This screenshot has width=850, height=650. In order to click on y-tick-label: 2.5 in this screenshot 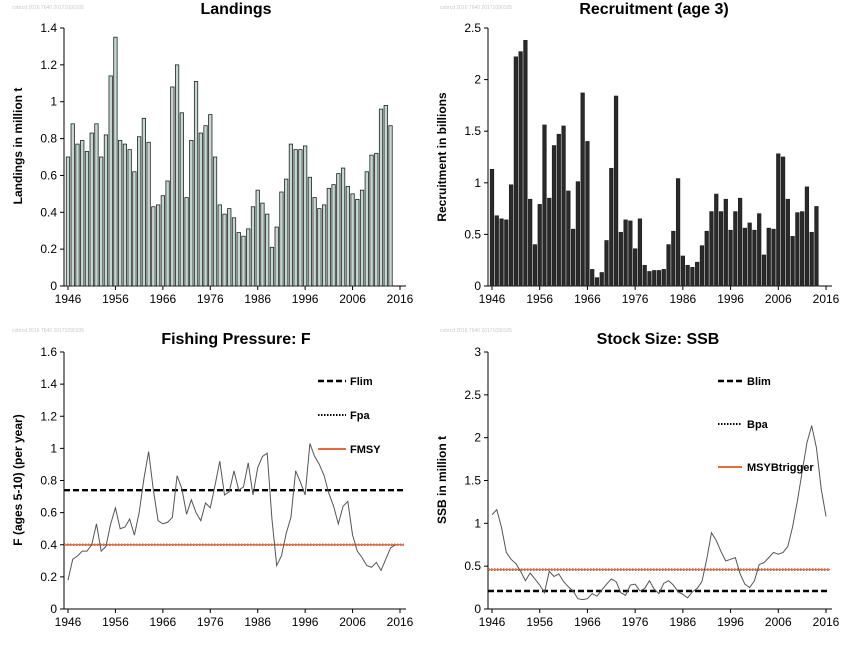, I will do `click(472, 395)`.